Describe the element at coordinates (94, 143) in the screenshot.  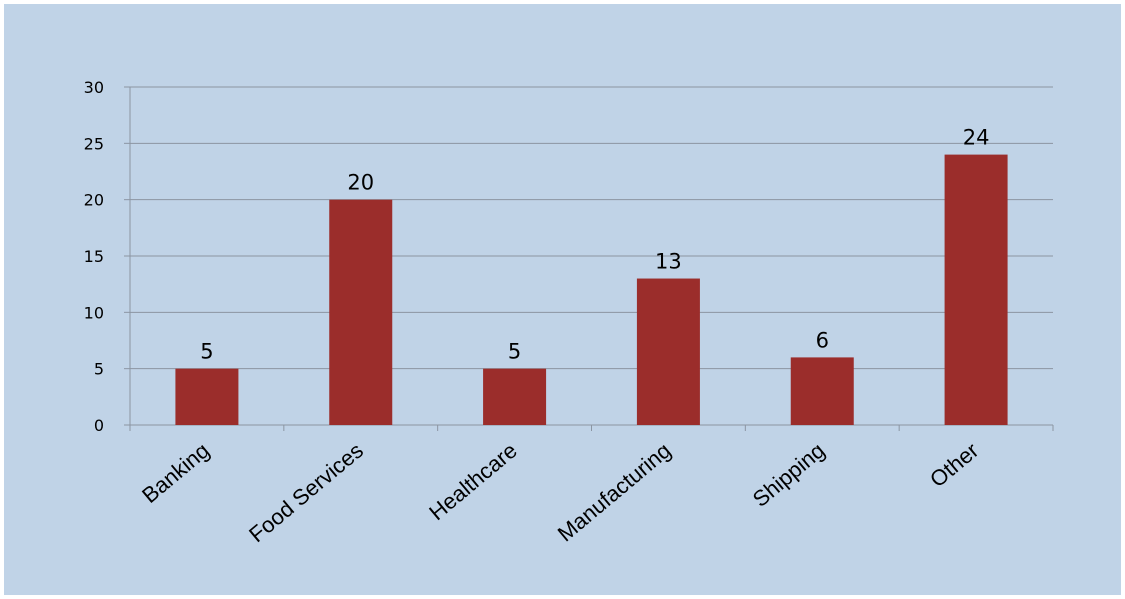
I see `y-tick-label: 25` at that location.